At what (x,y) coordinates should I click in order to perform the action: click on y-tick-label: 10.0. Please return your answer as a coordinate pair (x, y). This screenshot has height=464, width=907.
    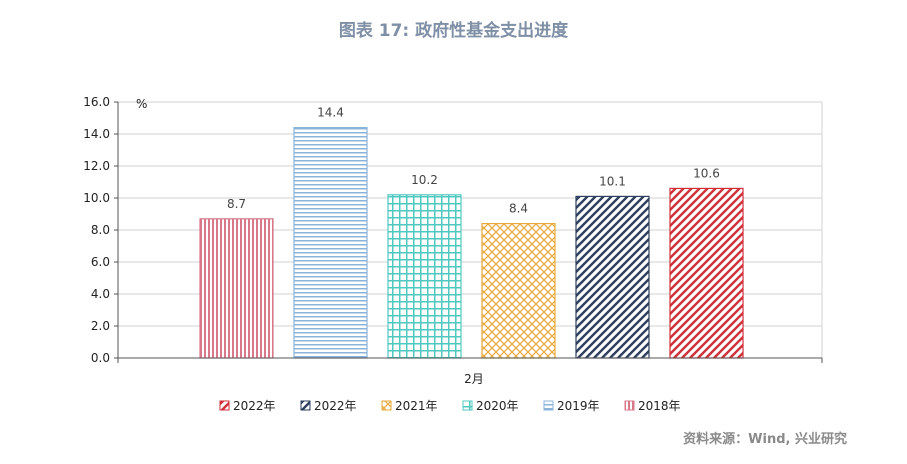
    Looking at the image, I should click on (96, 198).